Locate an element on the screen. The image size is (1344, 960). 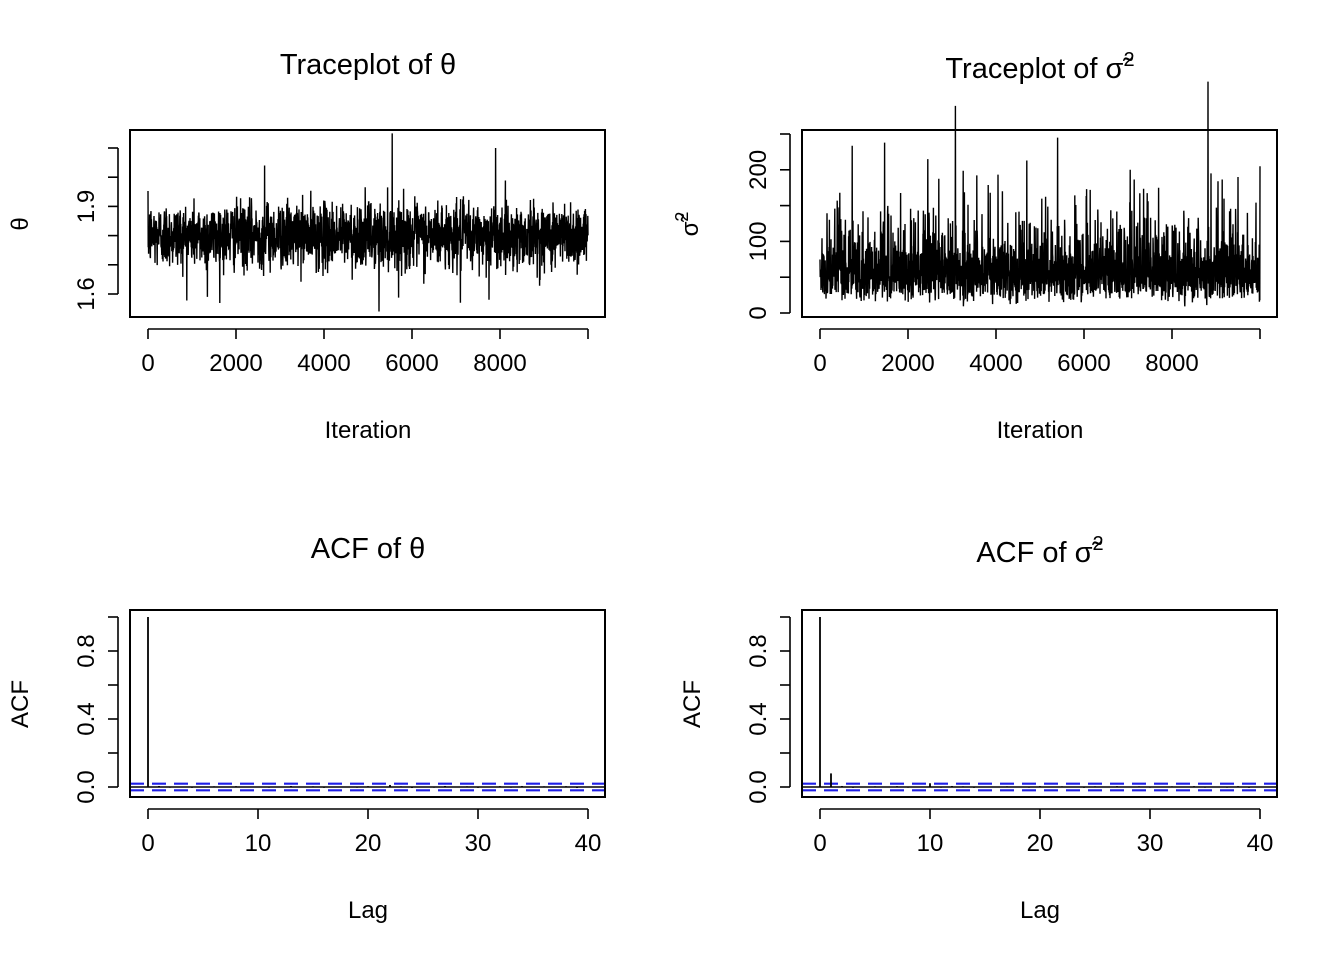
title-text: Traceplot of is located at coordinates (1025, 69).